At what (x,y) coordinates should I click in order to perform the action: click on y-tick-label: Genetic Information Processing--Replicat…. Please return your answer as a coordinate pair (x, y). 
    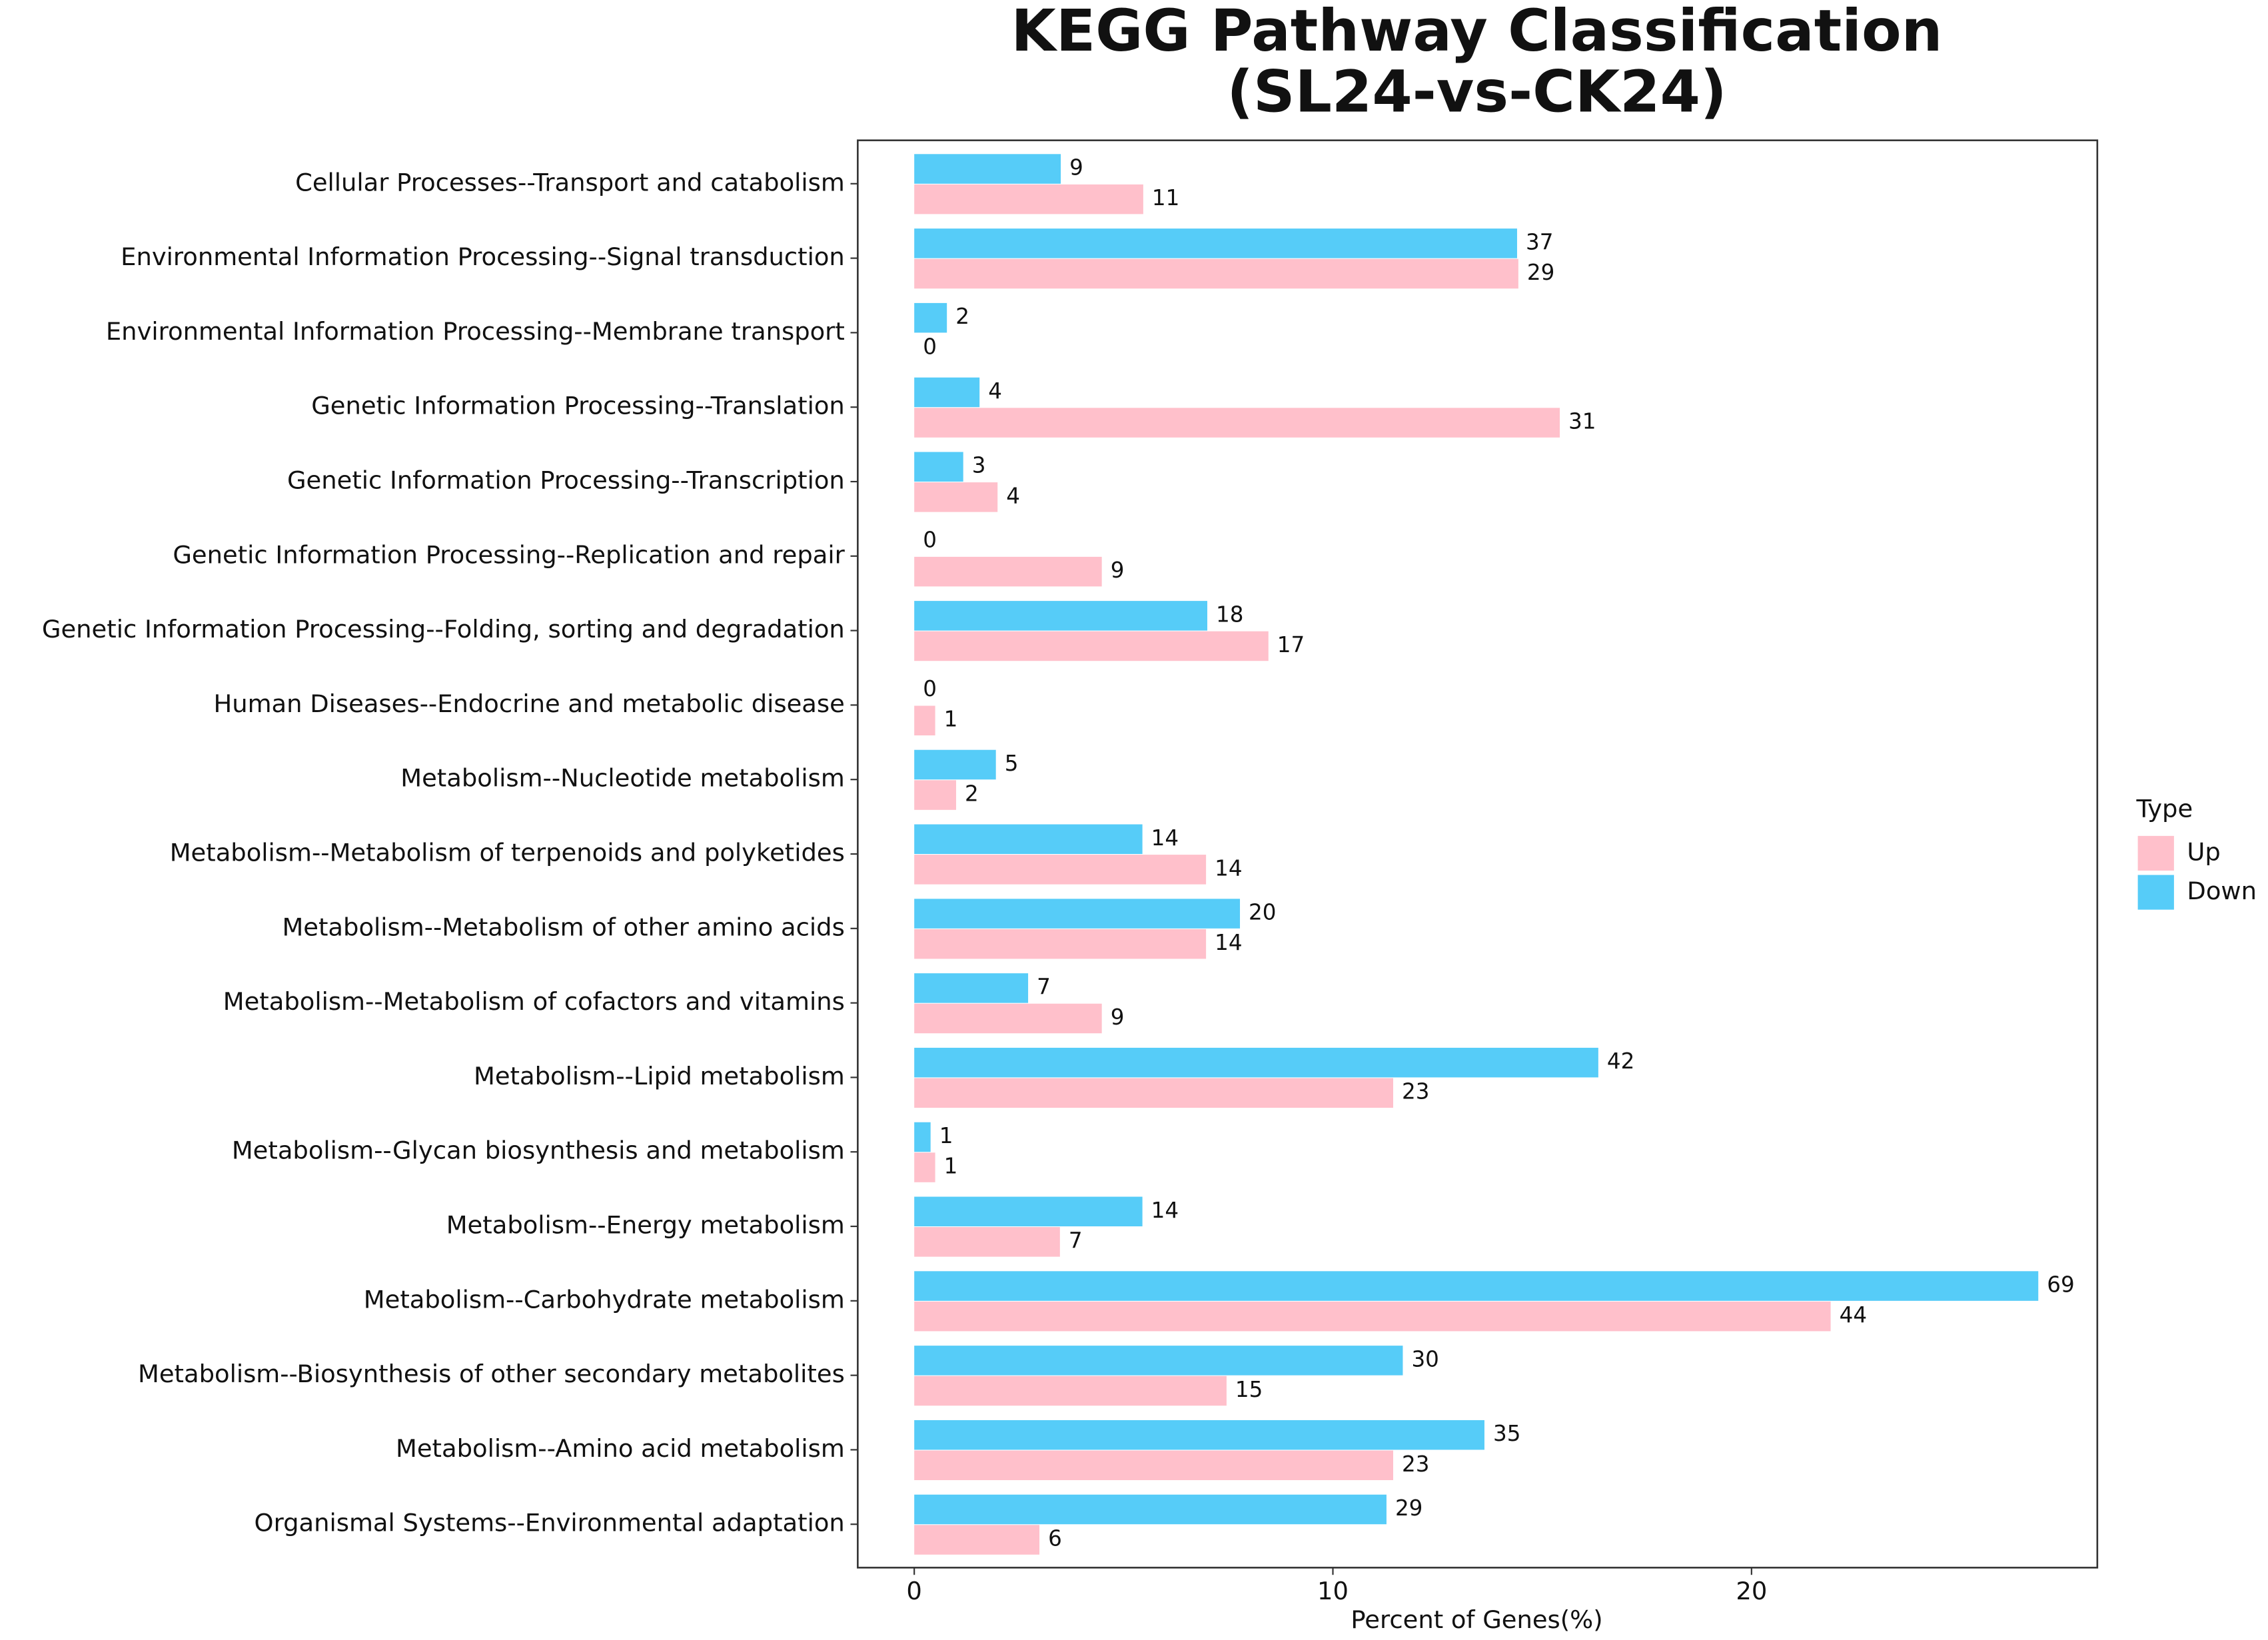
    Looking at the image, I should click on (509, 554).